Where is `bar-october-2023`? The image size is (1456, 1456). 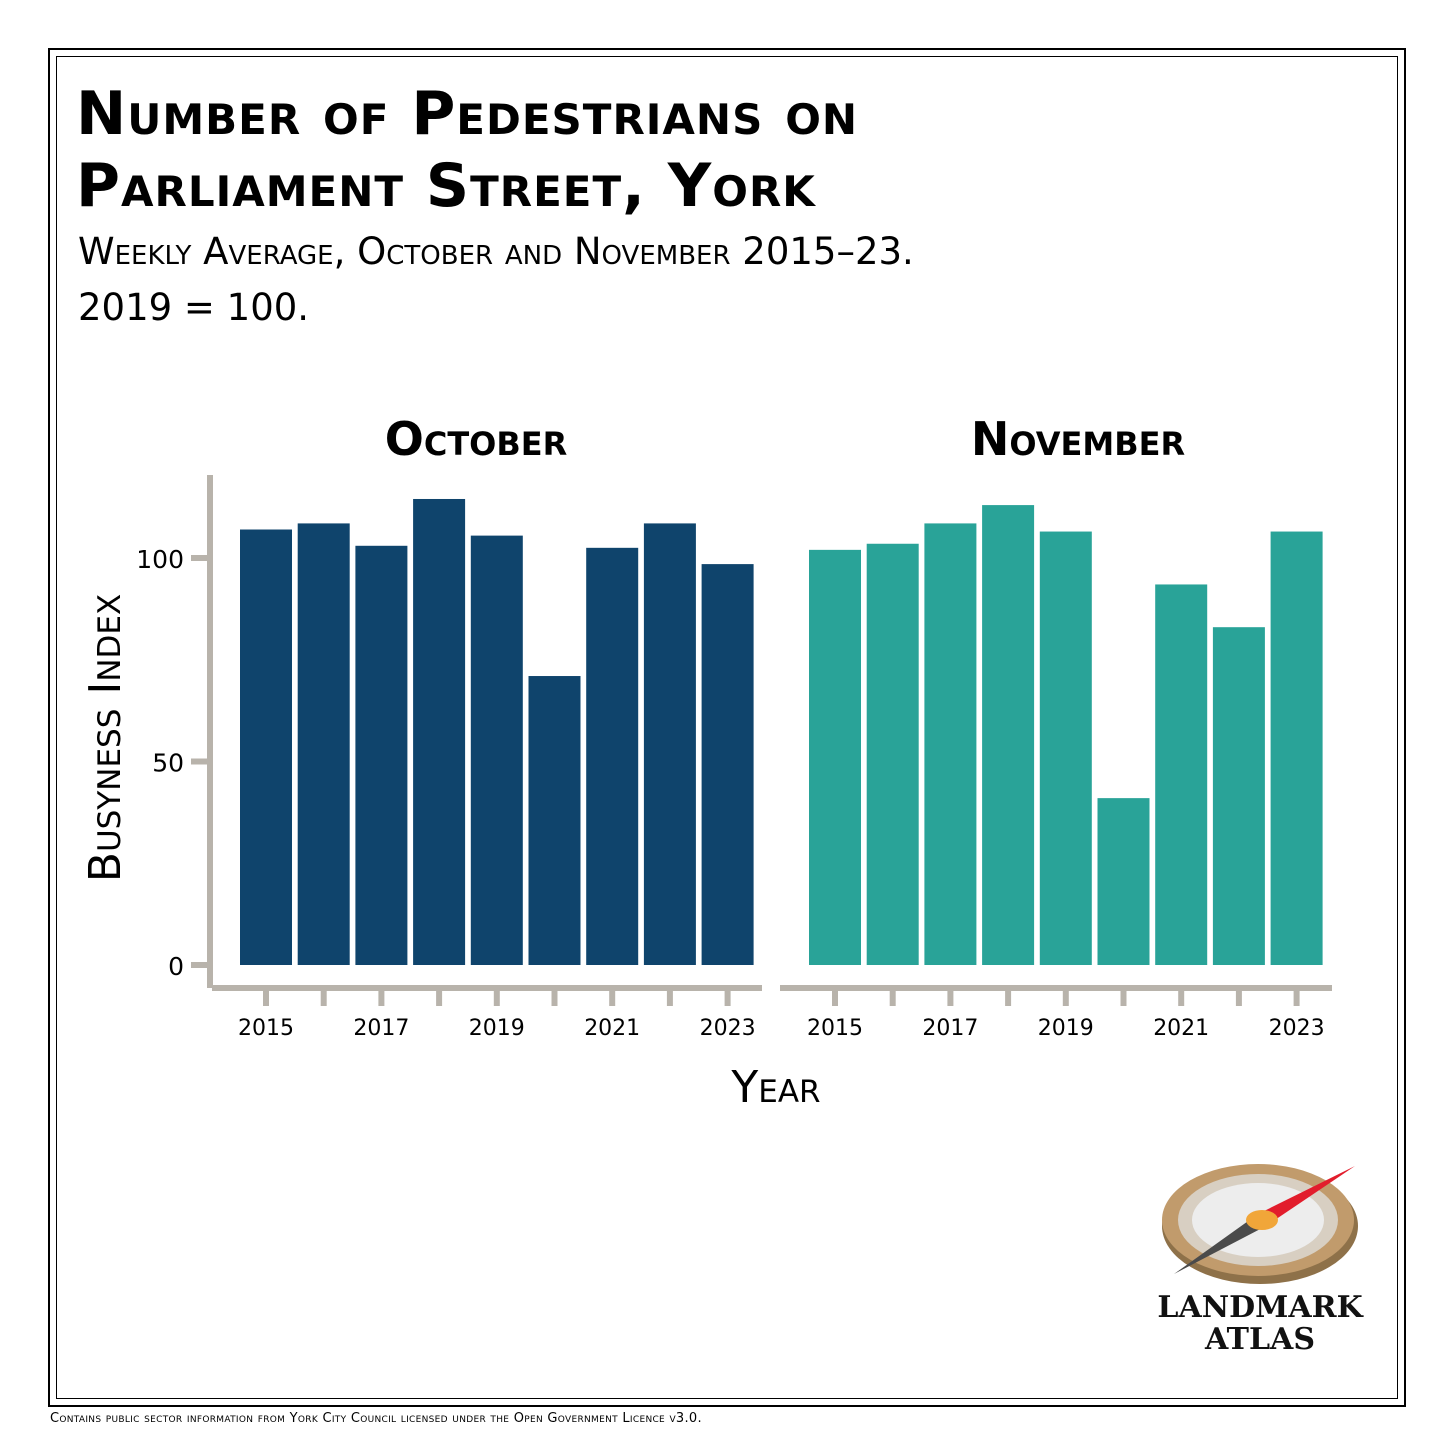
bar-october-2023 is located at coordinates (727, 764).